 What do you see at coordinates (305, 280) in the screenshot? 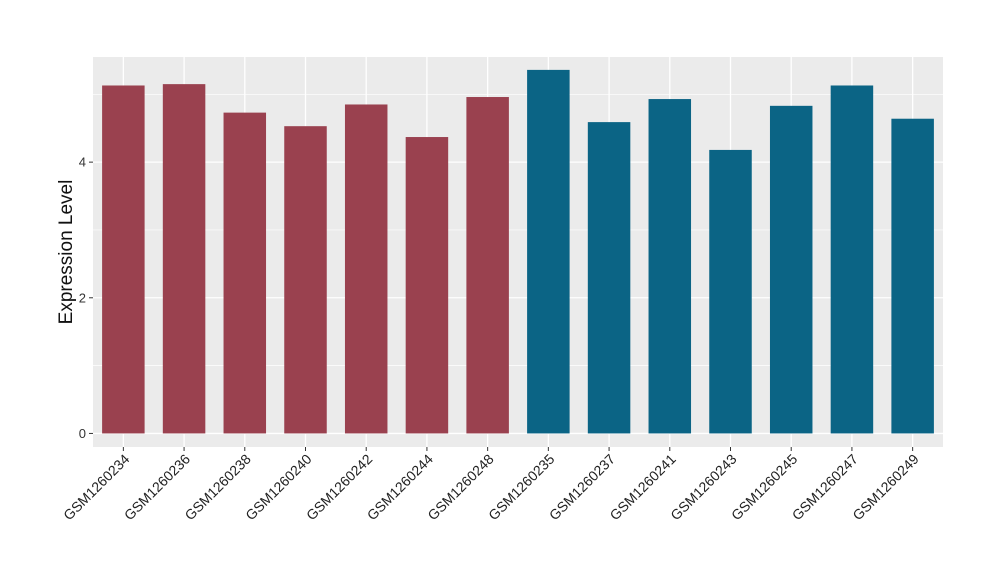
I see `bar-GSM1260240` at bounding box center [305, 280].